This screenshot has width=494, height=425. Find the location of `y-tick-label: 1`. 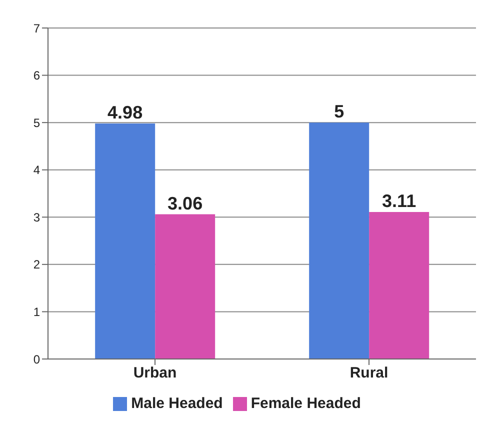

y-tick-label: 1 is located at coordinates (36, 311).